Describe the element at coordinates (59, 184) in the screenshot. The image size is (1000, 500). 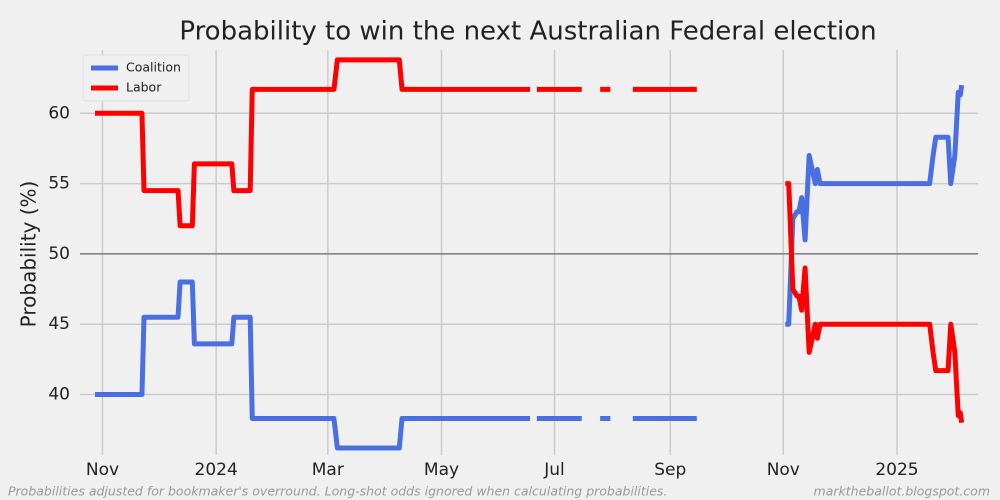
I see `y-tick-label: 55` at that location.